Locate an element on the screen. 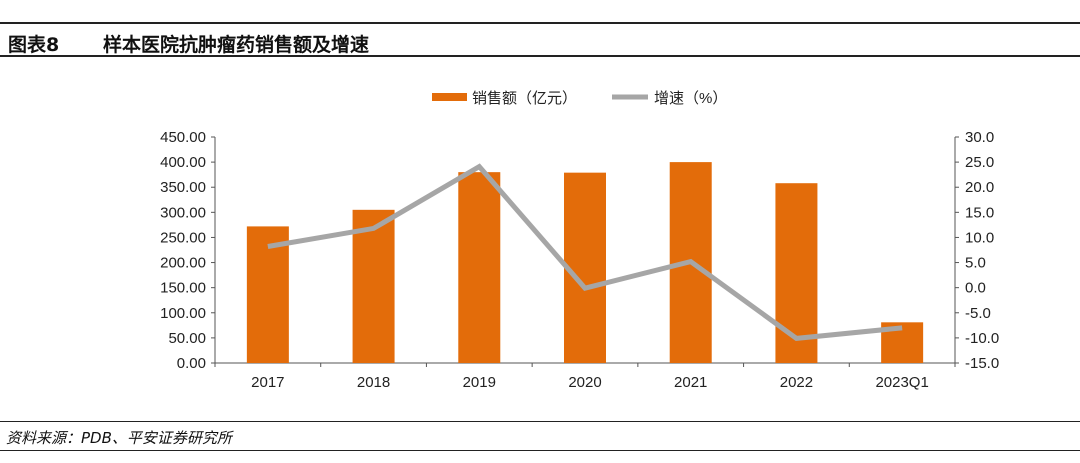 The width and height of the screenshot is (1080, 463). figure-title: 图表8 样本医院抗肿瘤药销售额及增速 is located at coordinates (188, 43).